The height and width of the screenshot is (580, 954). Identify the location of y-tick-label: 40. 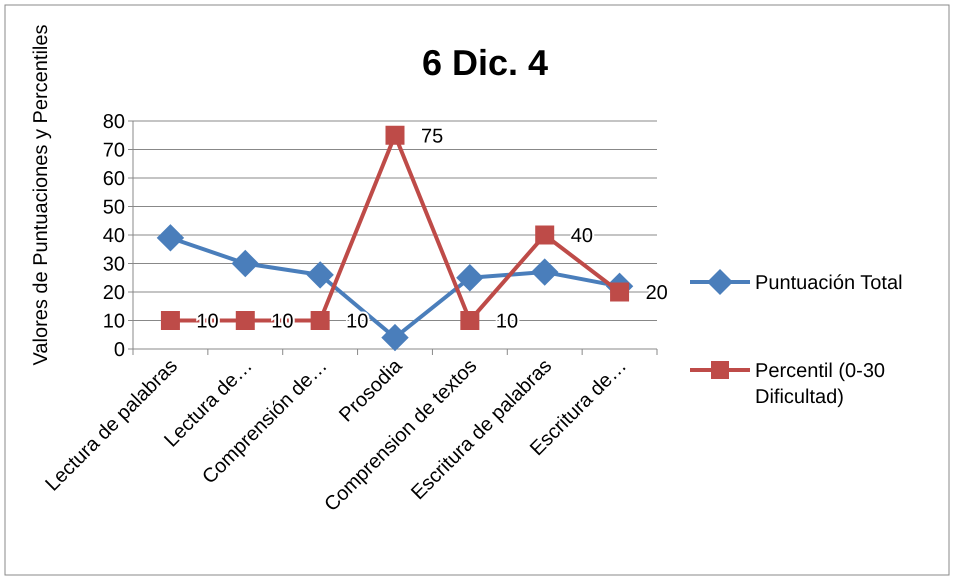
(113, 236).